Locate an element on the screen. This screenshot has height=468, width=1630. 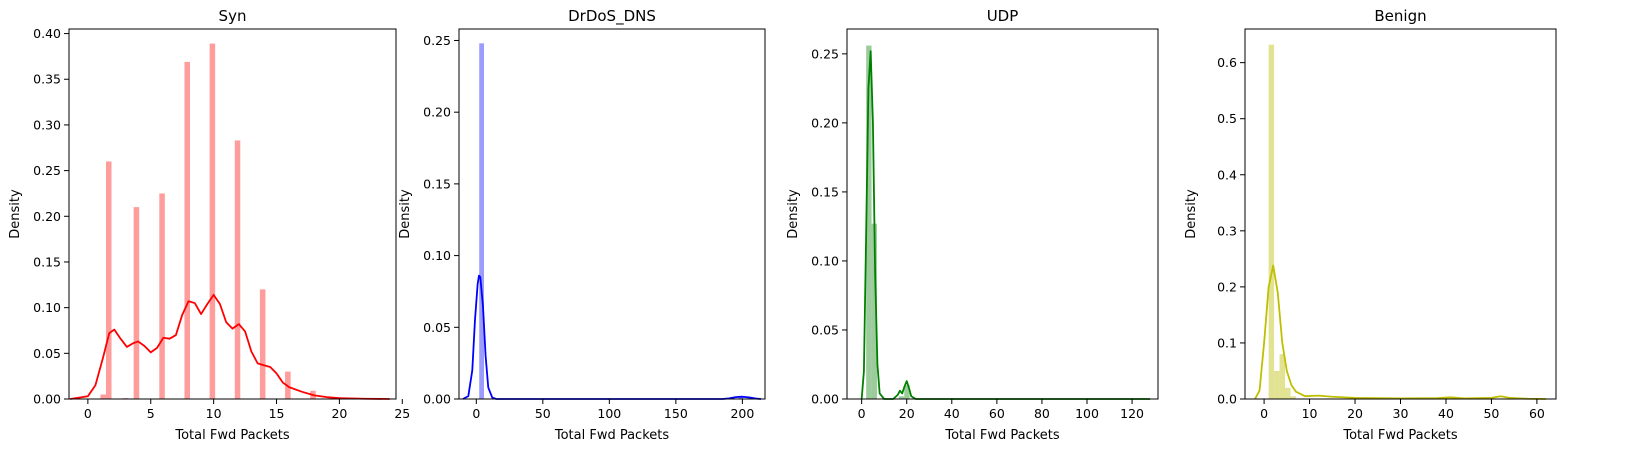
chart-title: UDP is located at coordinates (1003, 16).